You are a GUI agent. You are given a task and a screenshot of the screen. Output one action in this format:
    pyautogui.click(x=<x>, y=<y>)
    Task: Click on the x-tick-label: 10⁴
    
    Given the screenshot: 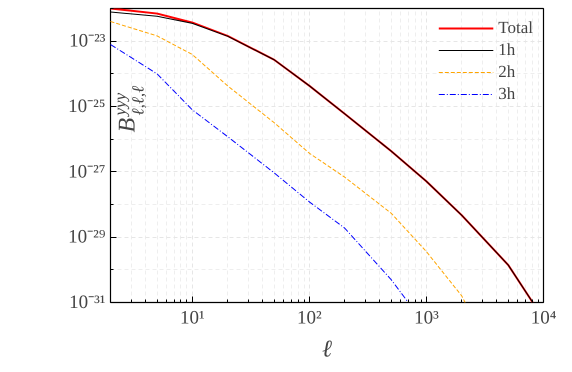 What is the action you would take?
    pyautogui.click(x=543, y=318)
    